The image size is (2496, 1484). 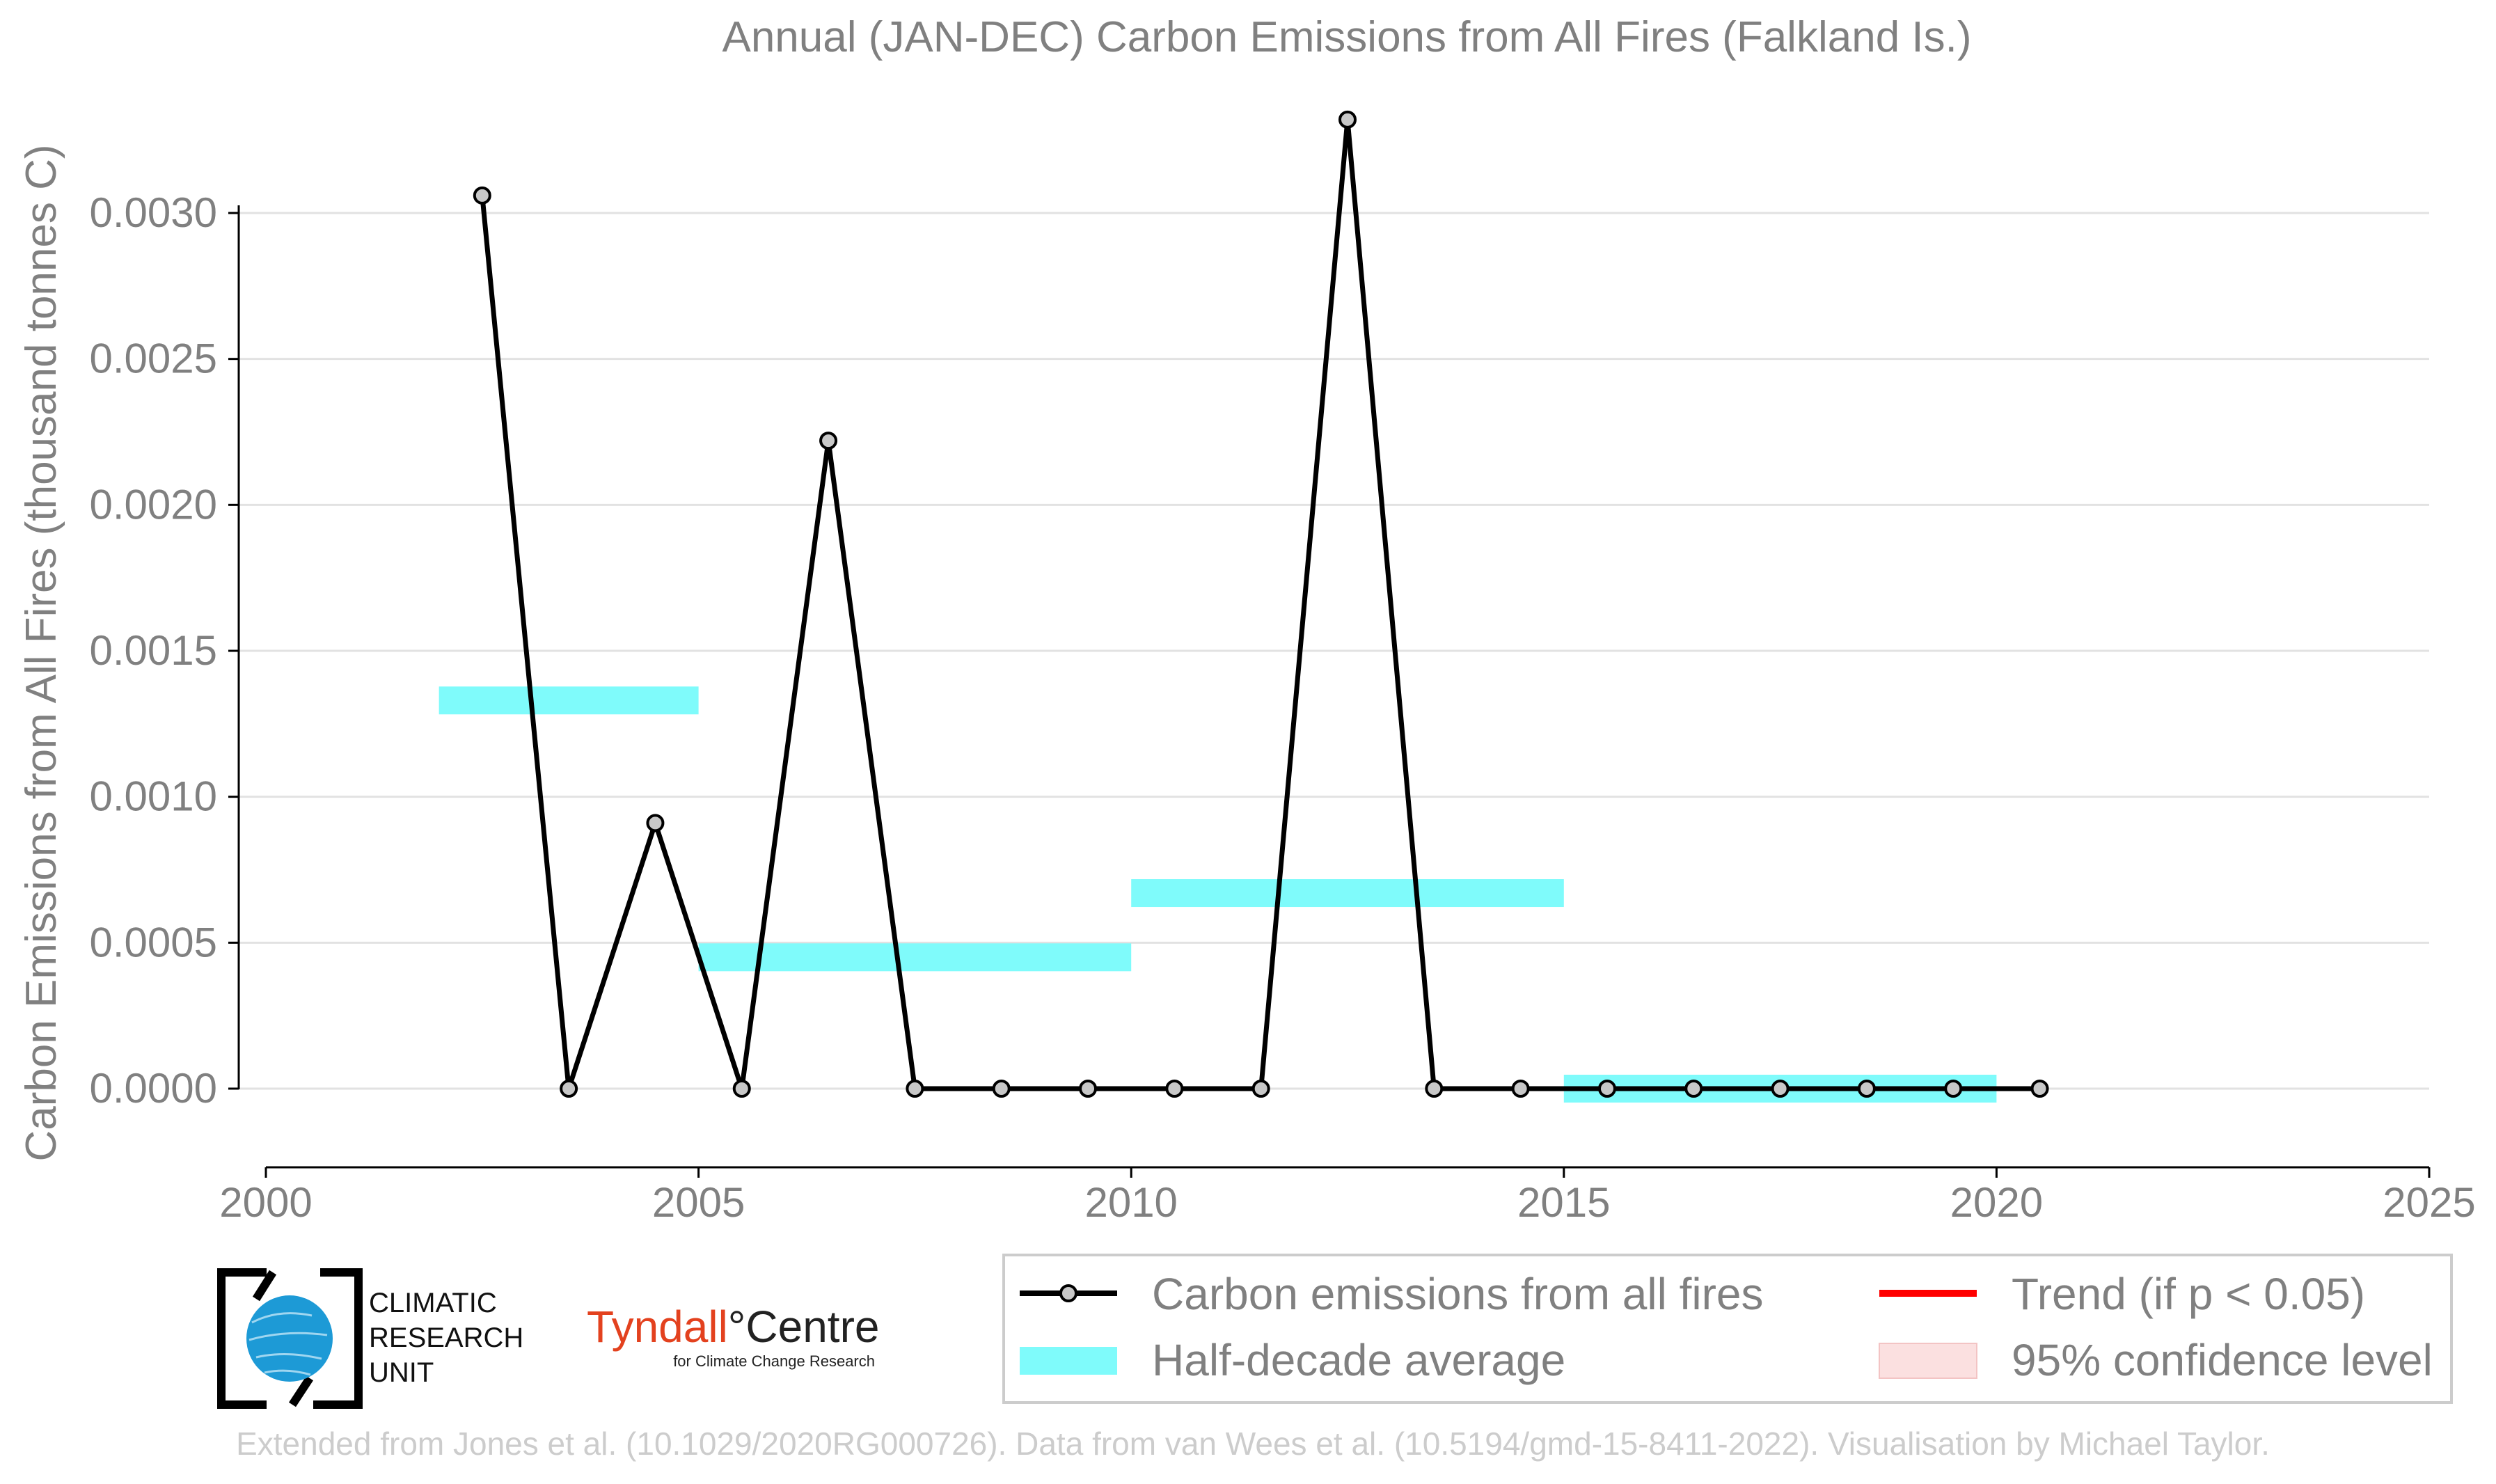 I want to click on cru-logo-slash-top, so click(x=264, y=1286).